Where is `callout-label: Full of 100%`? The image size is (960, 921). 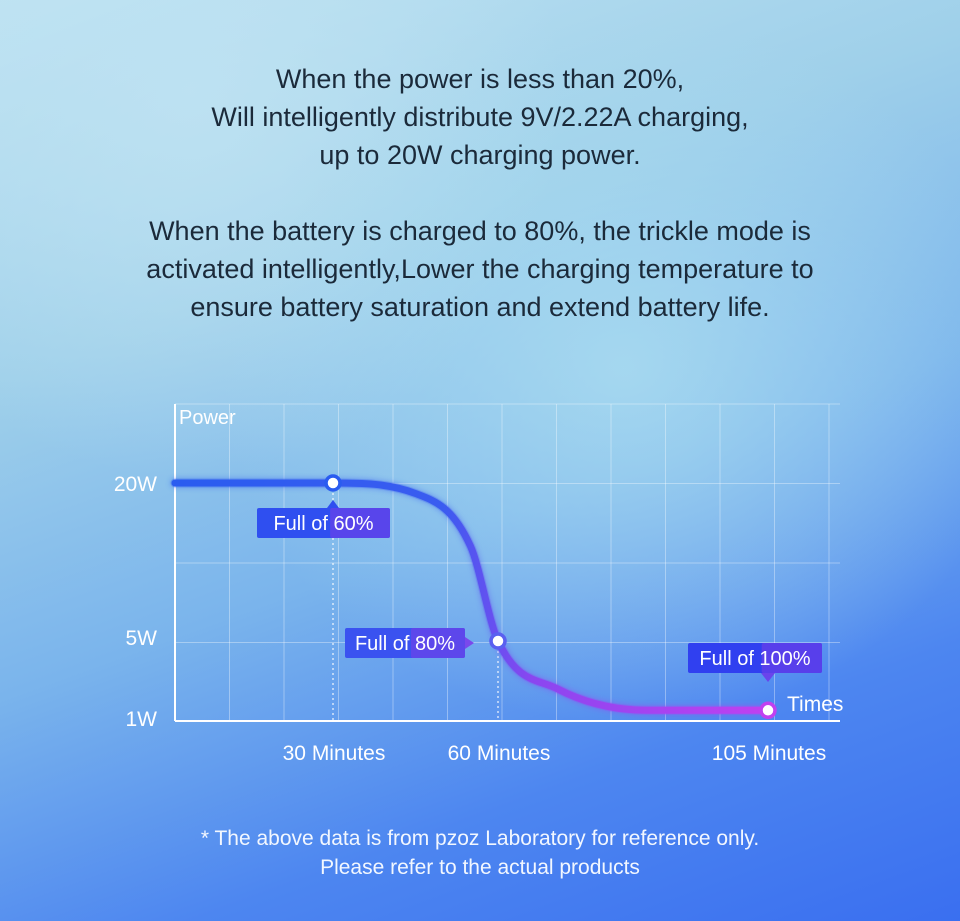
callout-label: Full of 100% is located at coordinates (754, 659).